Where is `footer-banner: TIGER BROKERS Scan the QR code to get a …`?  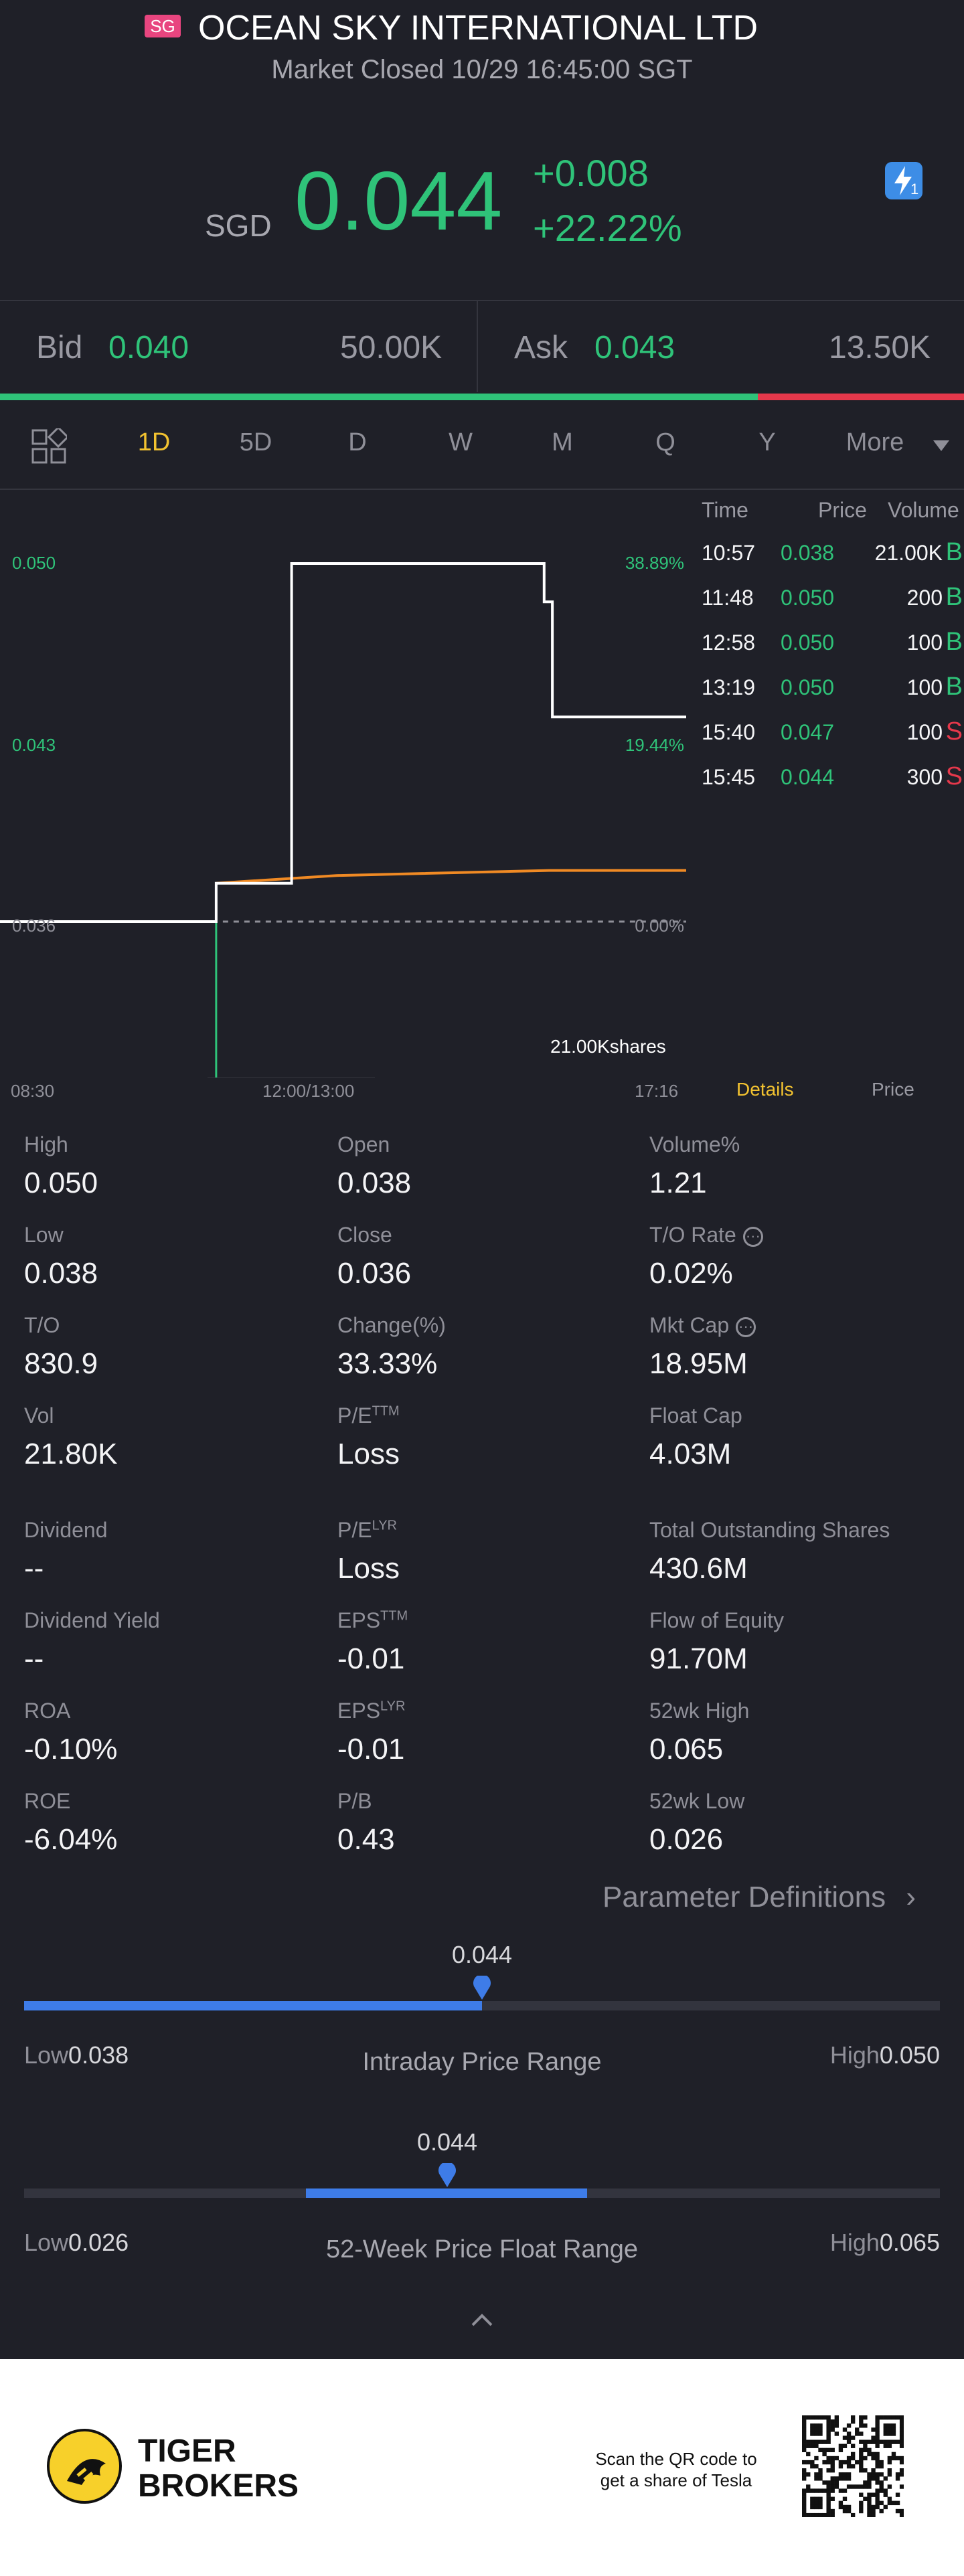 footer-banner: TIGER BROKERS Scan the QR code to get a … is located at coordinates (482, 2467).